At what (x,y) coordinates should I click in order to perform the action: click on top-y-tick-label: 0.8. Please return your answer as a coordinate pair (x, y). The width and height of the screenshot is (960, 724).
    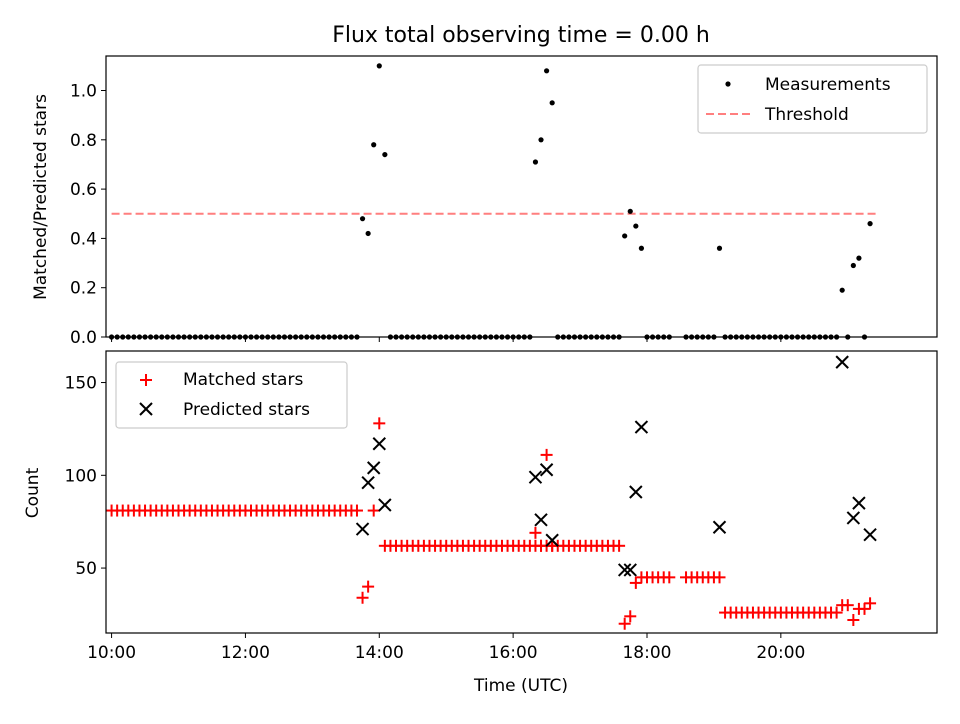
    Looking at the image, I should click on (83, 141).